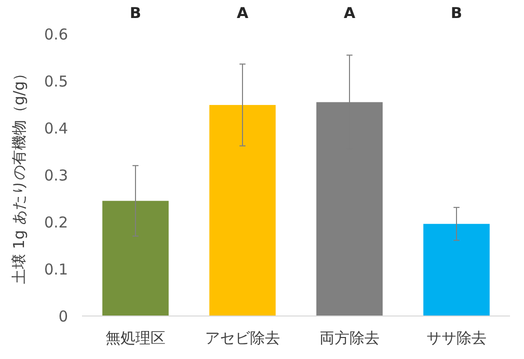  I want to click on y-tick-label: 0.5, so click(56, 81).